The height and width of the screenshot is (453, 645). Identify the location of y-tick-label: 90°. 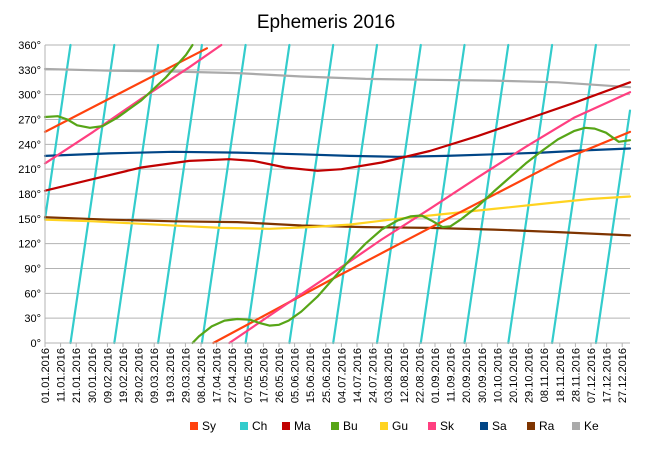
(32, 270).